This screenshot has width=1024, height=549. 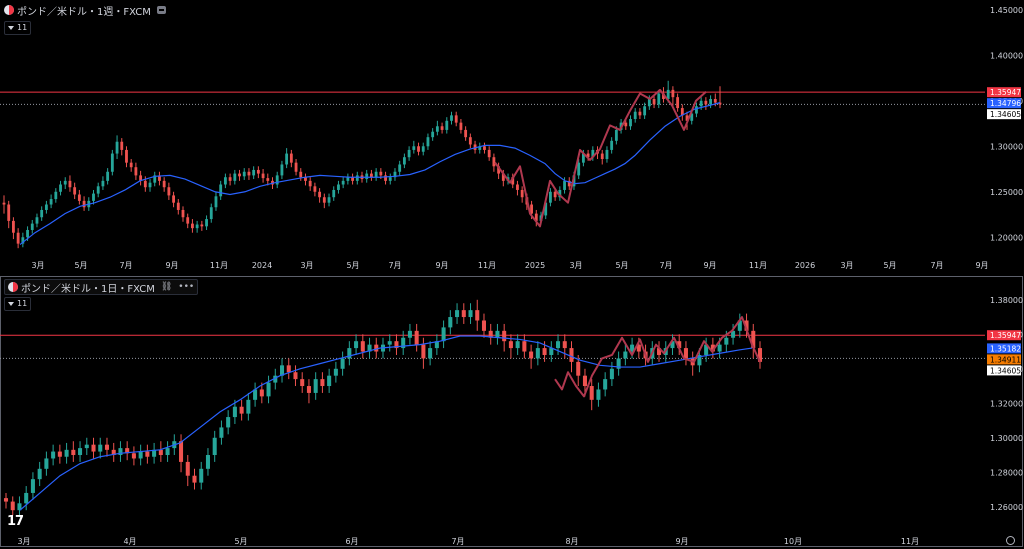 What do you see at coordinates (1006, 237) in the screenshot?
I see `weekly-price-tick: 1.20000` at bounding box center [1006, 237].